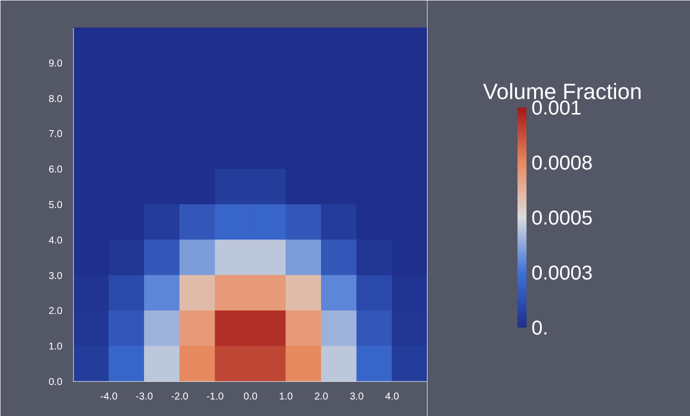  Describe the element at coordinates (286, 397) in the screenshot. I see `x-tick-label: 1.0` at that location.